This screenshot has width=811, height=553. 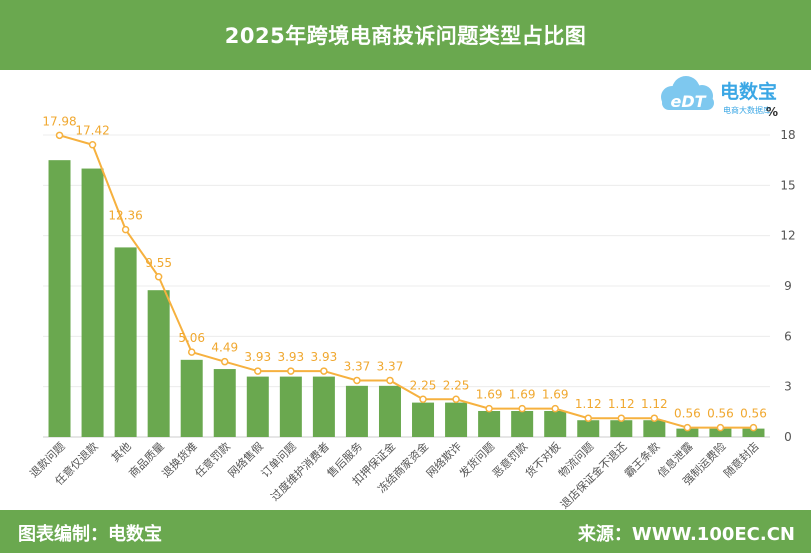 I want to click on footer-bar: 图表编制：电数宝 来源：WWW.100EC.CN, so click(x=405, y=531).